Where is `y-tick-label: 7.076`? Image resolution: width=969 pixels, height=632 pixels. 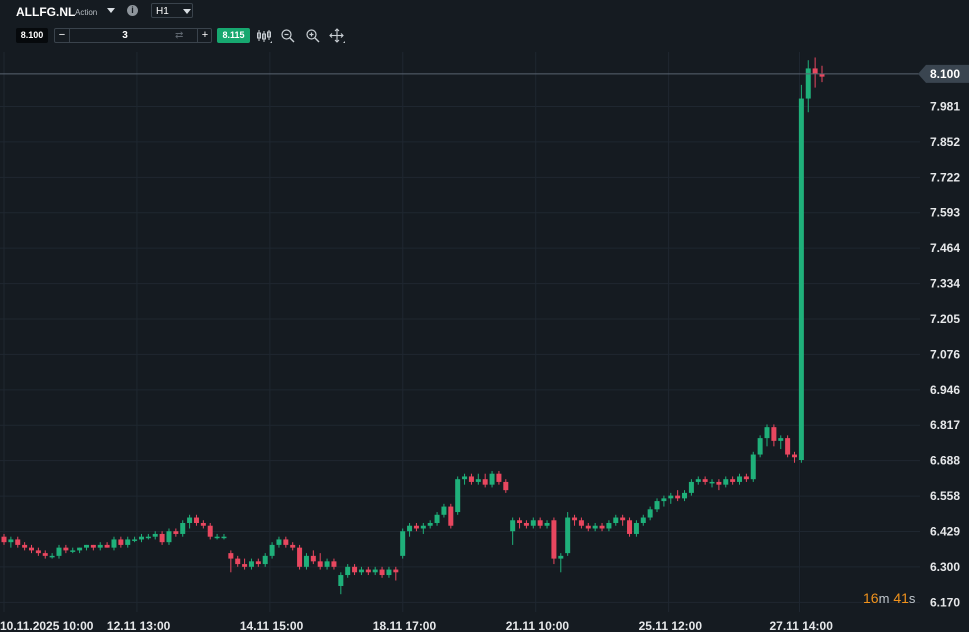
y-tick-label: 7.076 is located at coordinates (945, 354).